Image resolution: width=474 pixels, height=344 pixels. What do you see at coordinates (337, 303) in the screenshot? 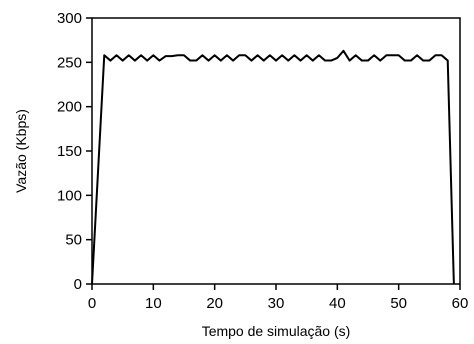
I see `x-tick-label: 40` at bounding box center [337, 303].